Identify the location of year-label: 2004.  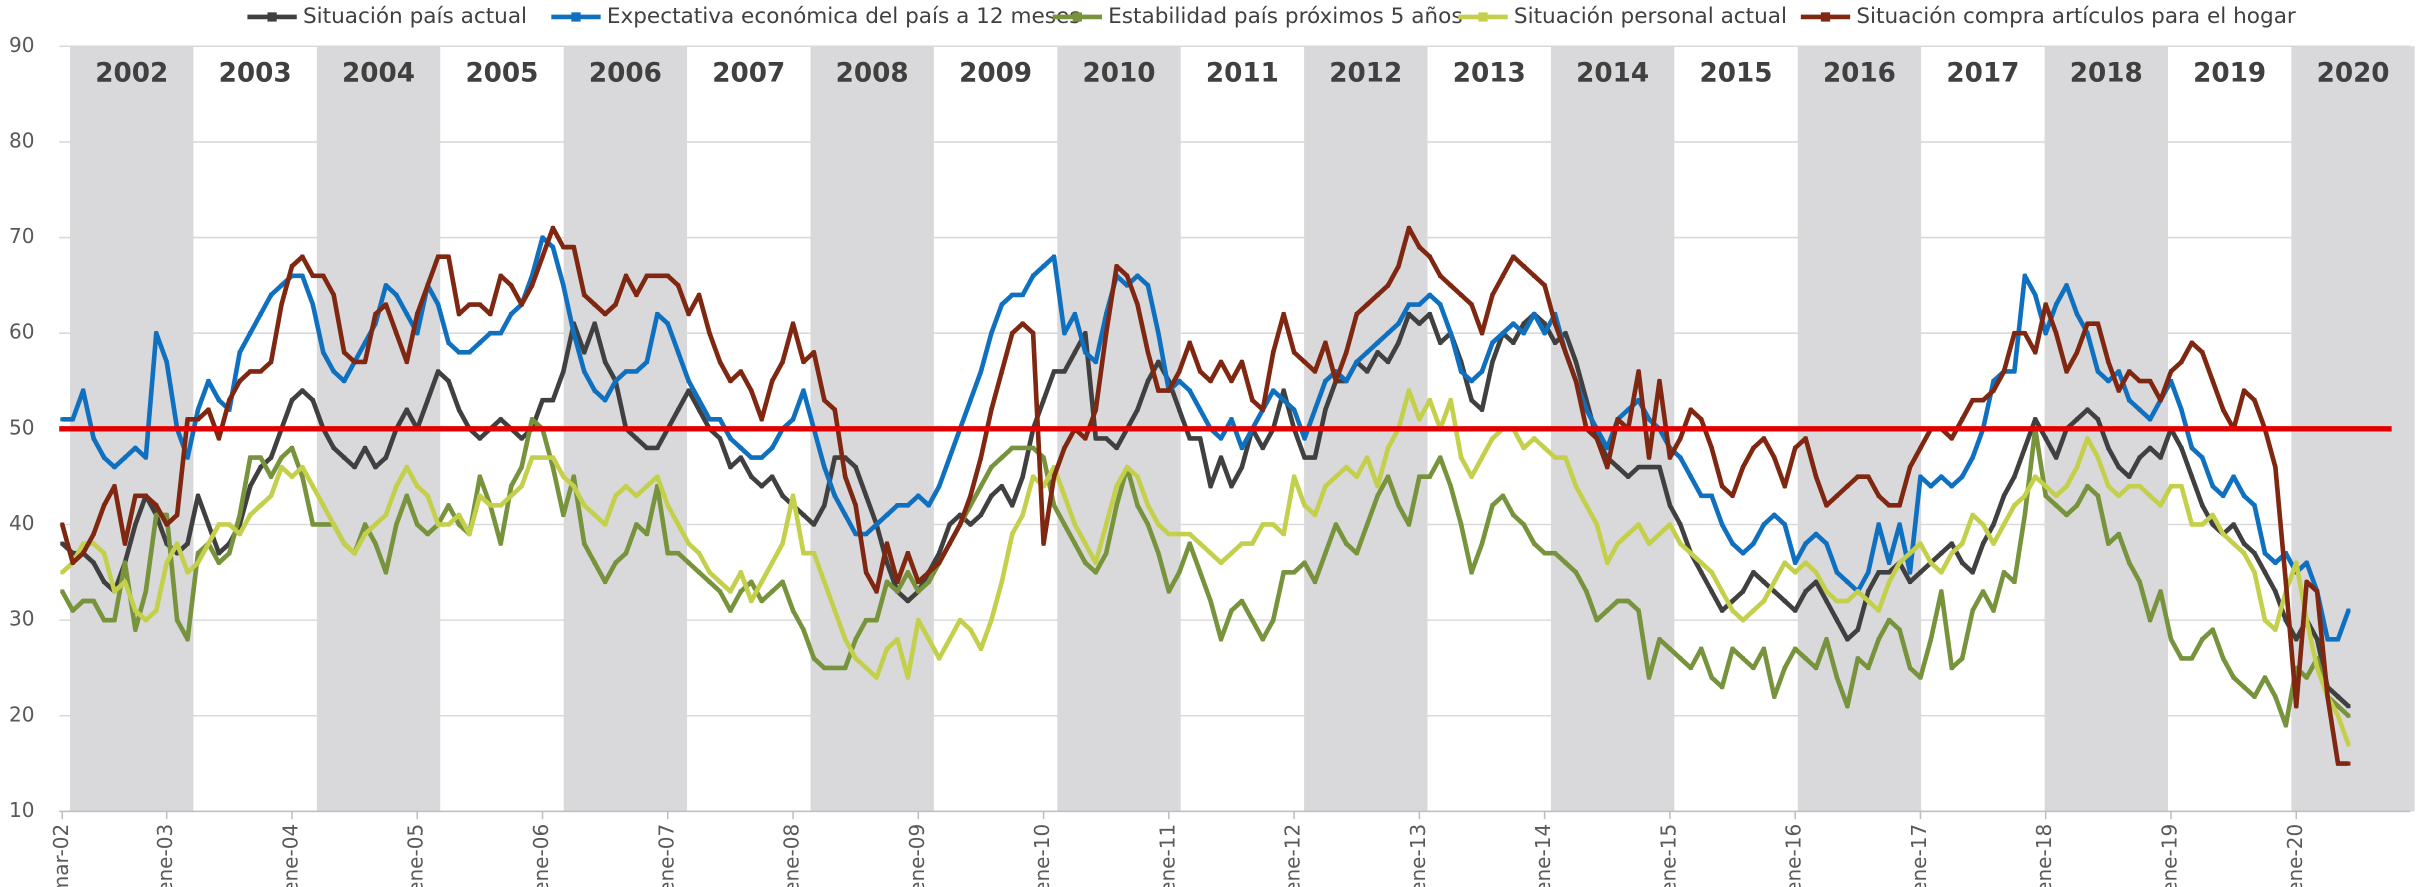
(378, 74).